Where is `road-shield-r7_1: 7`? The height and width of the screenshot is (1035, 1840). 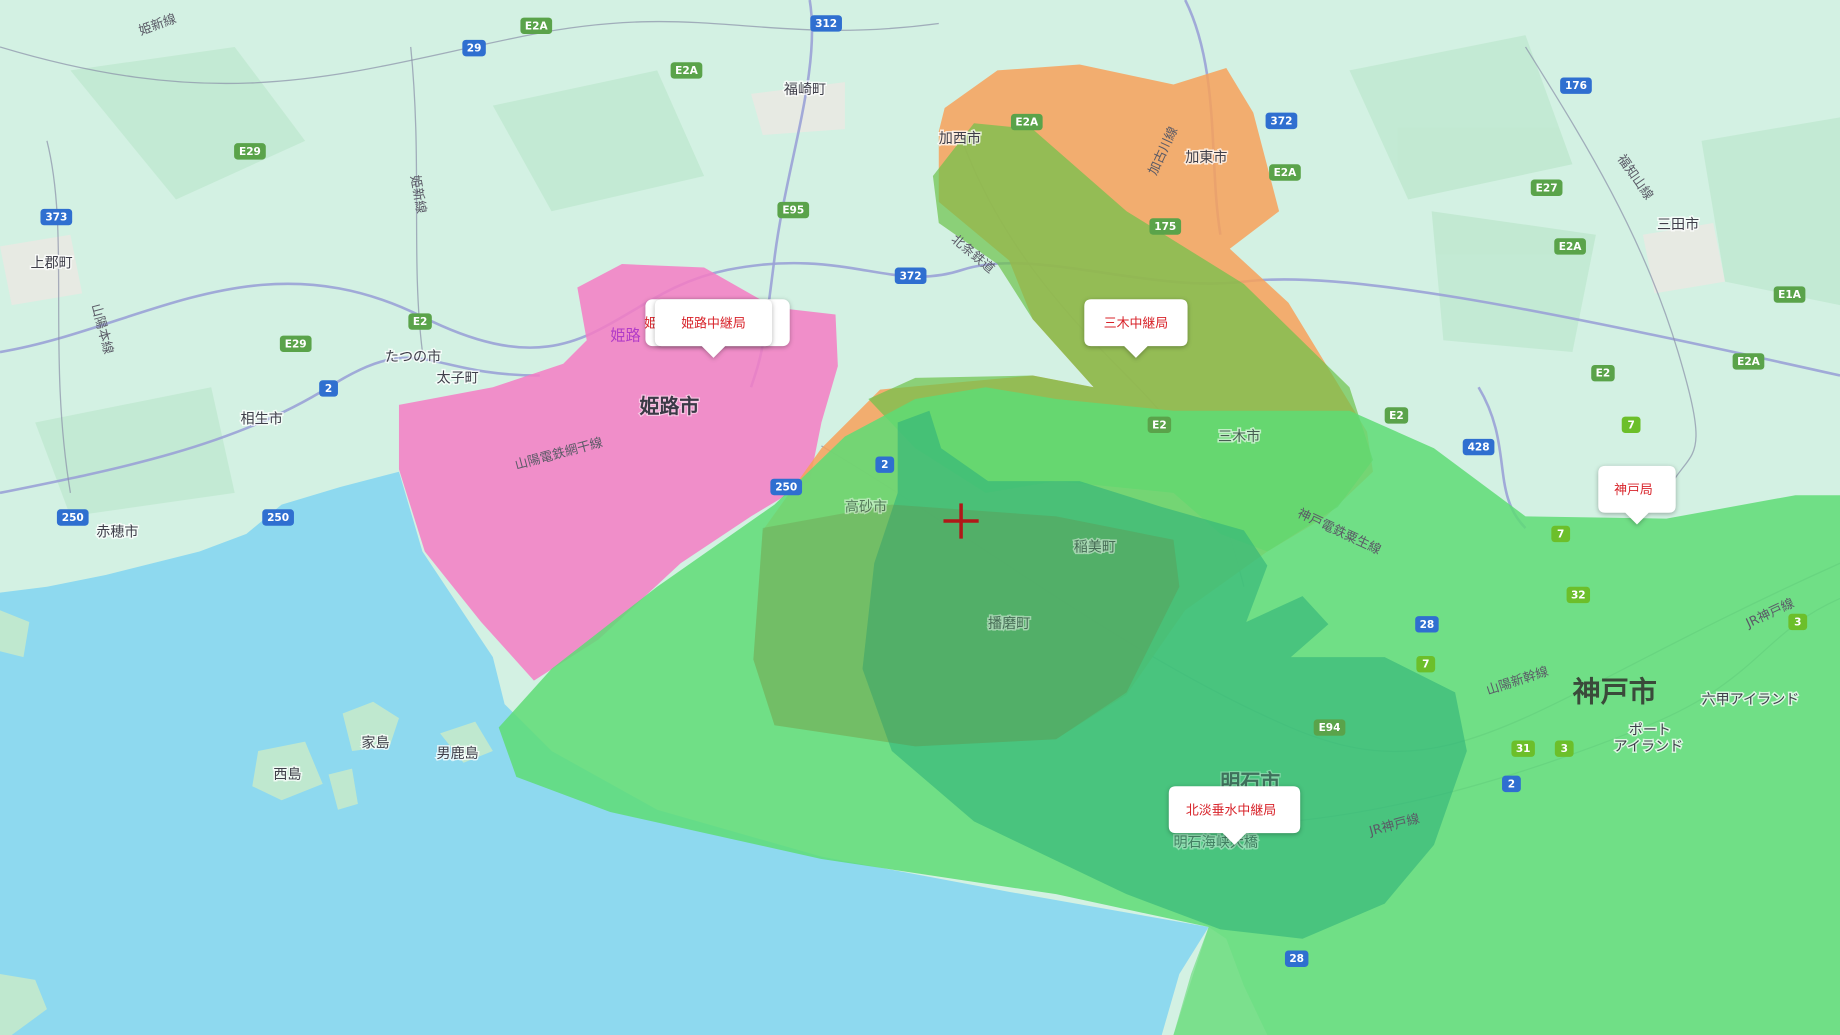 road-shield-r7_1: 7 is located at coordinates (1631, 425).